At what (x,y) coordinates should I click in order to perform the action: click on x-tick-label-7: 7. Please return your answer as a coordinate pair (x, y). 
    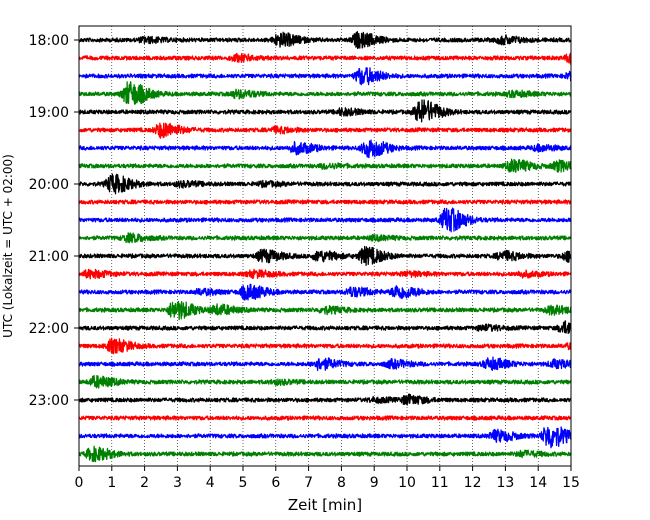
    Looking at the image, I should click on (308, 483).